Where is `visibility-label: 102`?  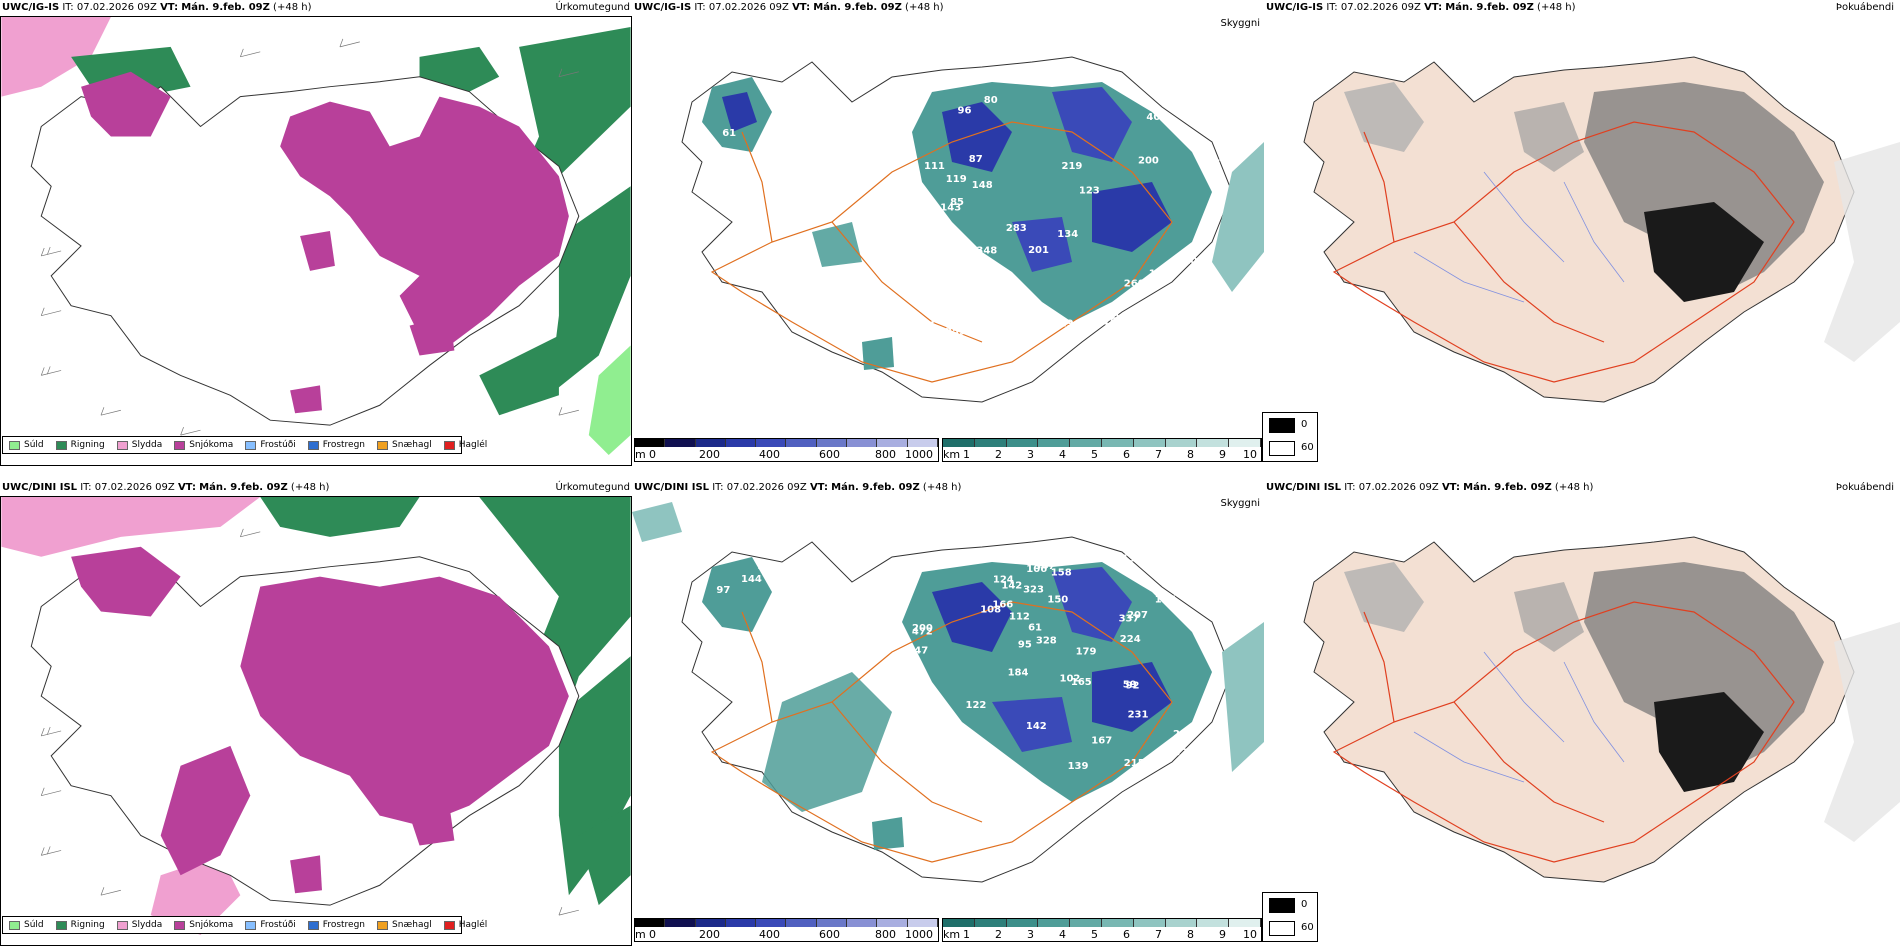 visibility-label: 102 is located at coordinates (1070, 679).